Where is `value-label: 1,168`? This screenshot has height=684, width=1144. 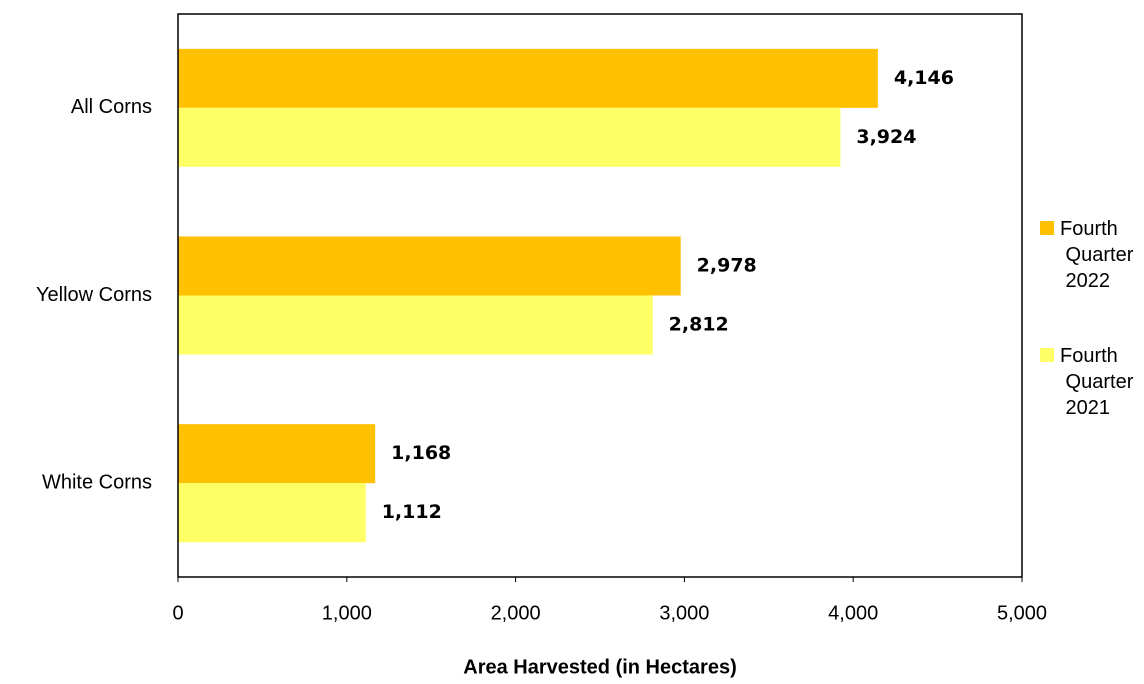
value-label: 1,168 is located at coordinates (421, 453).